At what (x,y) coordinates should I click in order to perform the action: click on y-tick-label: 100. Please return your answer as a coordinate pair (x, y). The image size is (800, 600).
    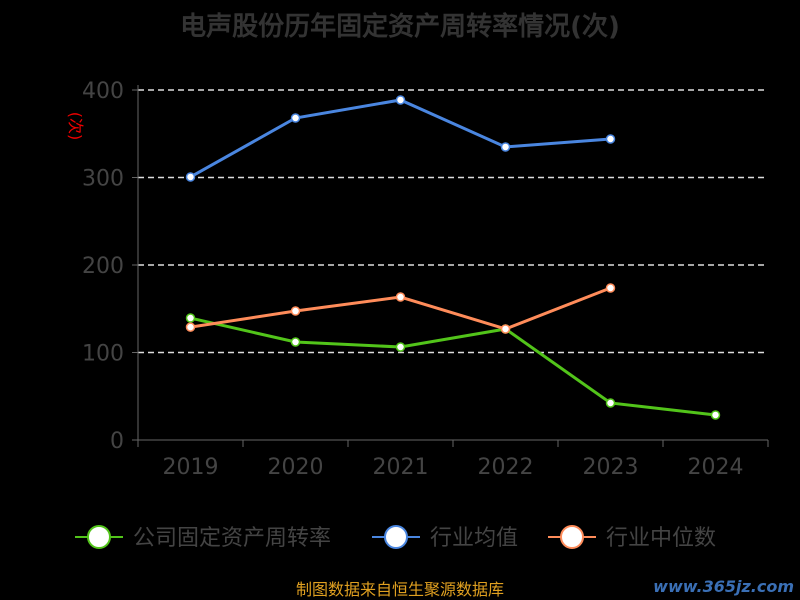
    Looking at the image, I should click on (103, 354).